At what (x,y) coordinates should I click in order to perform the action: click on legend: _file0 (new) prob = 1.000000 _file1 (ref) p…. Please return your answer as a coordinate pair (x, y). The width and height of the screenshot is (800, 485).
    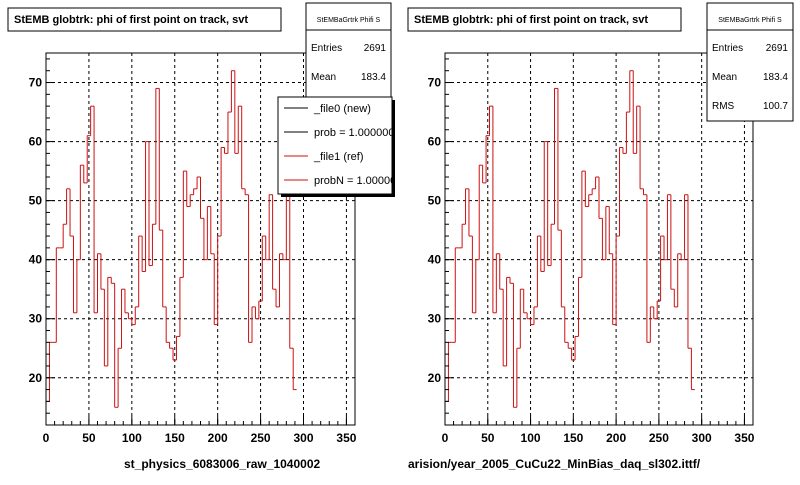
    Looking at the image, I should click on (343, 145).